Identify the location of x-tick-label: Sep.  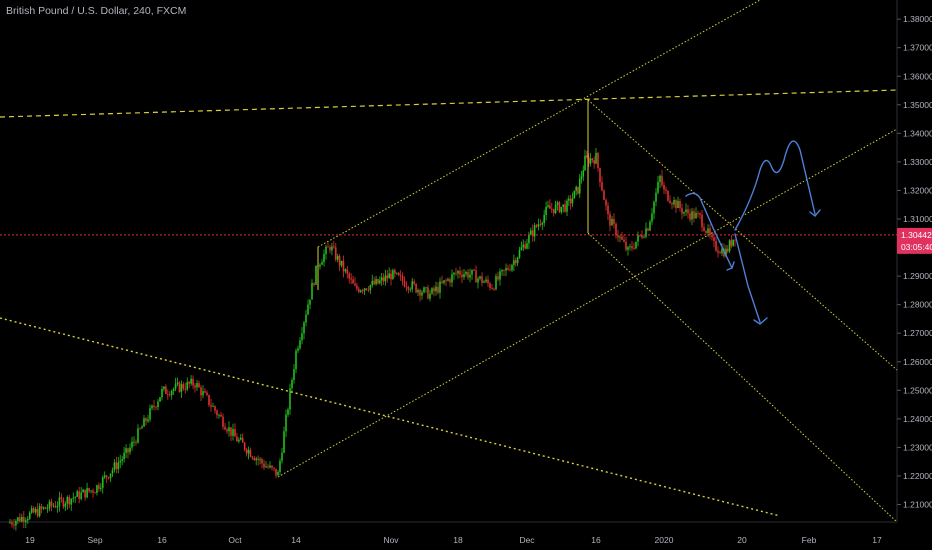
(94, 540).